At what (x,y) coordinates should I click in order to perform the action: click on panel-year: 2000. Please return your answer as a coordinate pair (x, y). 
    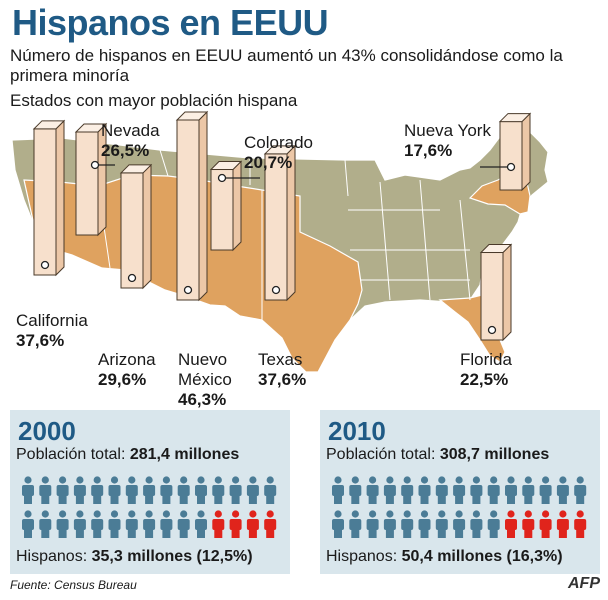
    Looking at the image, I should click on (47, 431).